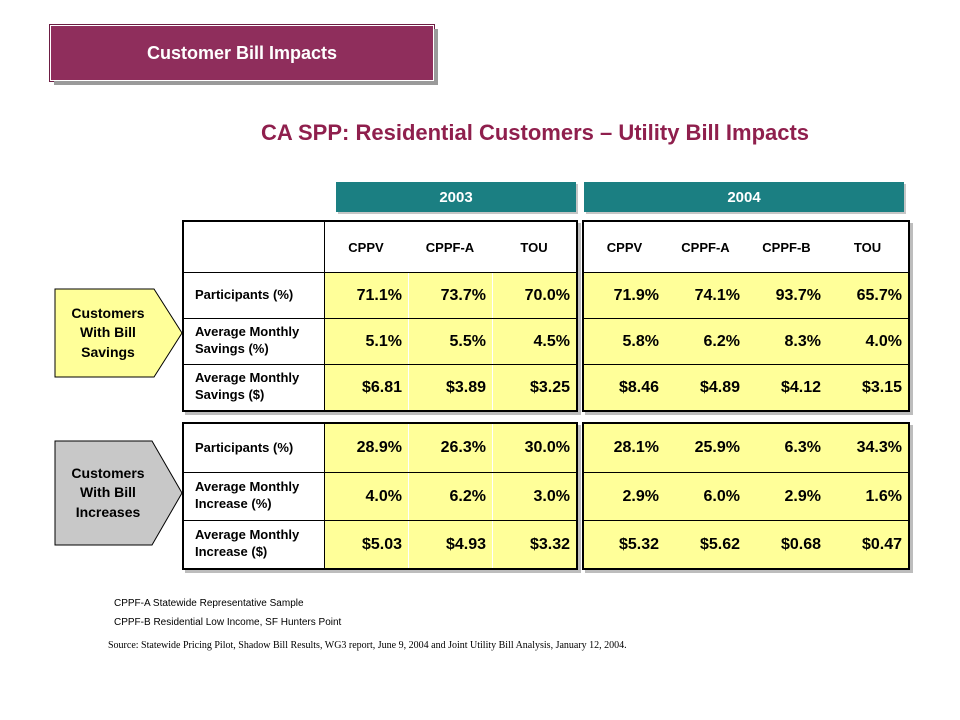  I want to click on value-cell: $4.93, so click(450, 544).